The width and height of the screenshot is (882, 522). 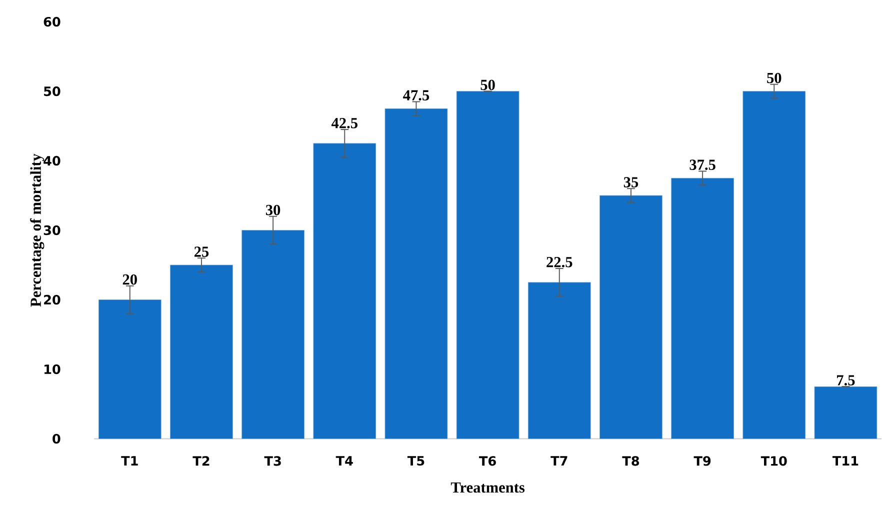 What do you see at coordinates (559, 461) in the screenshot?
I see `x-tick-label: T7` at bounding box center [559, 461].